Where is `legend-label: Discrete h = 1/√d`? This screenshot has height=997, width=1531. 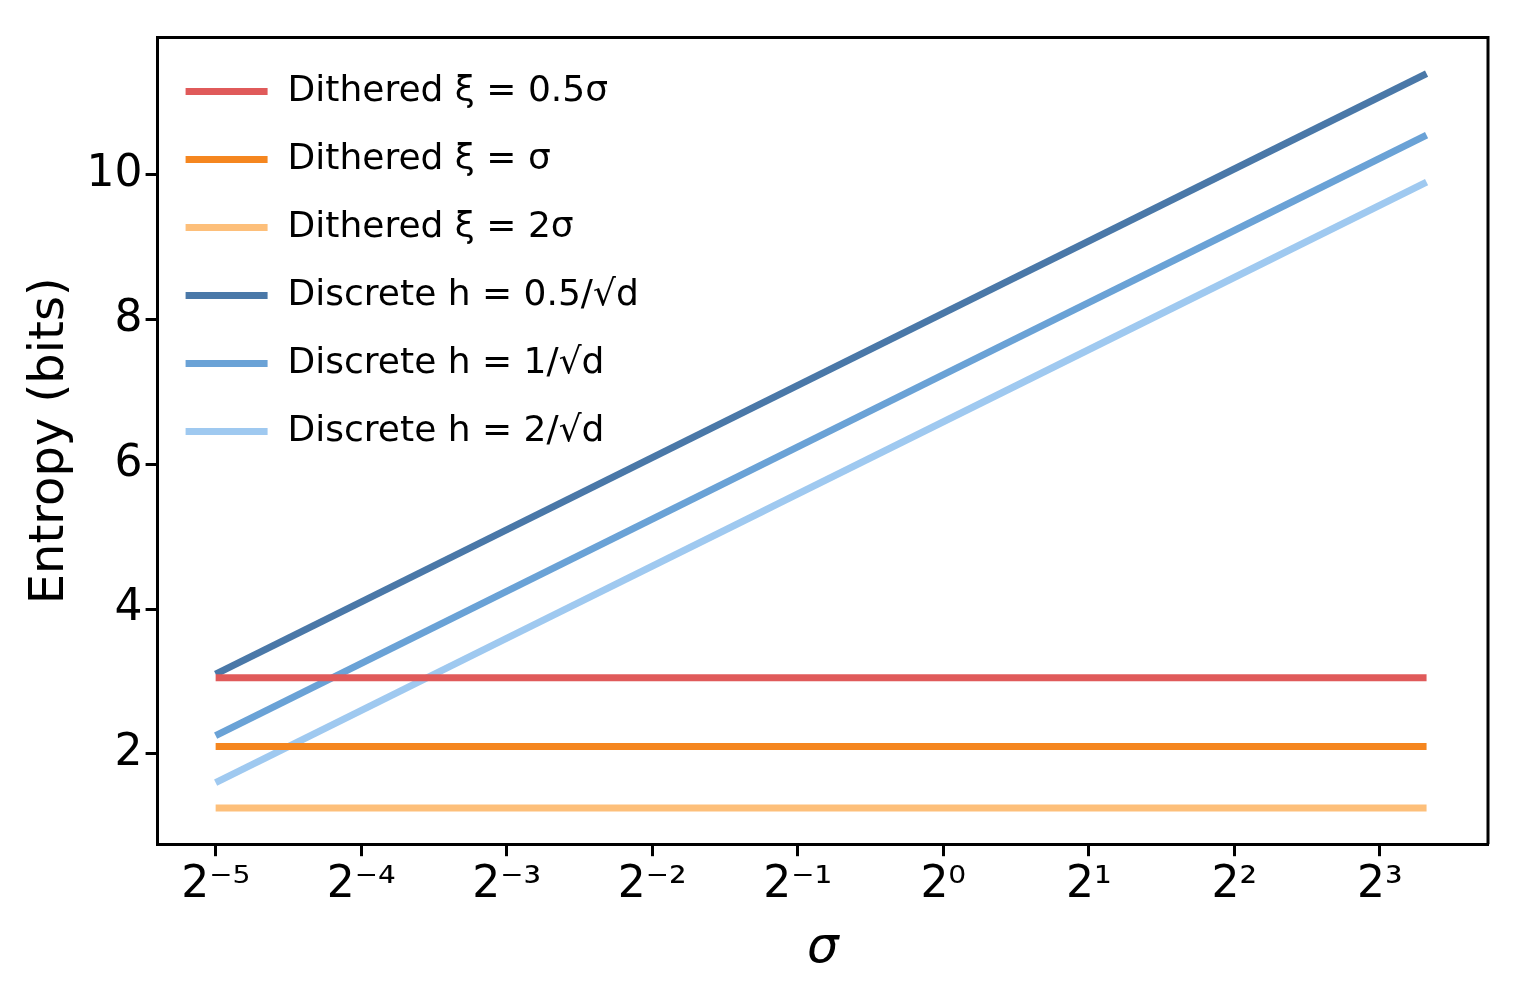
legend-label: Discrete h = 1/√d is located at coordinates (446, 360).